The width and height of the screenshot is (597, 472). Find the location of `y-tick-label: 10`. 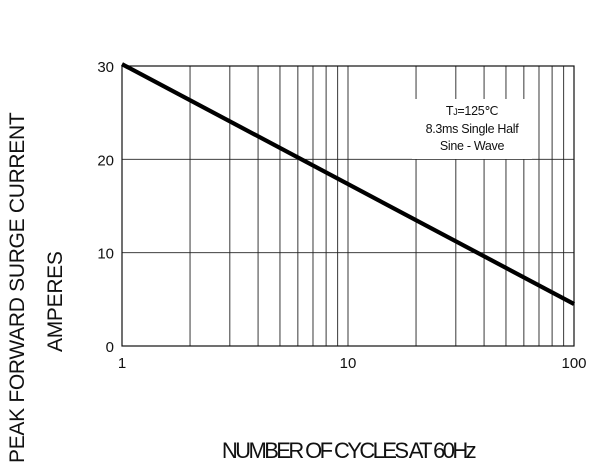

y-tick-label: 10 is located at coordinates (105, 254).